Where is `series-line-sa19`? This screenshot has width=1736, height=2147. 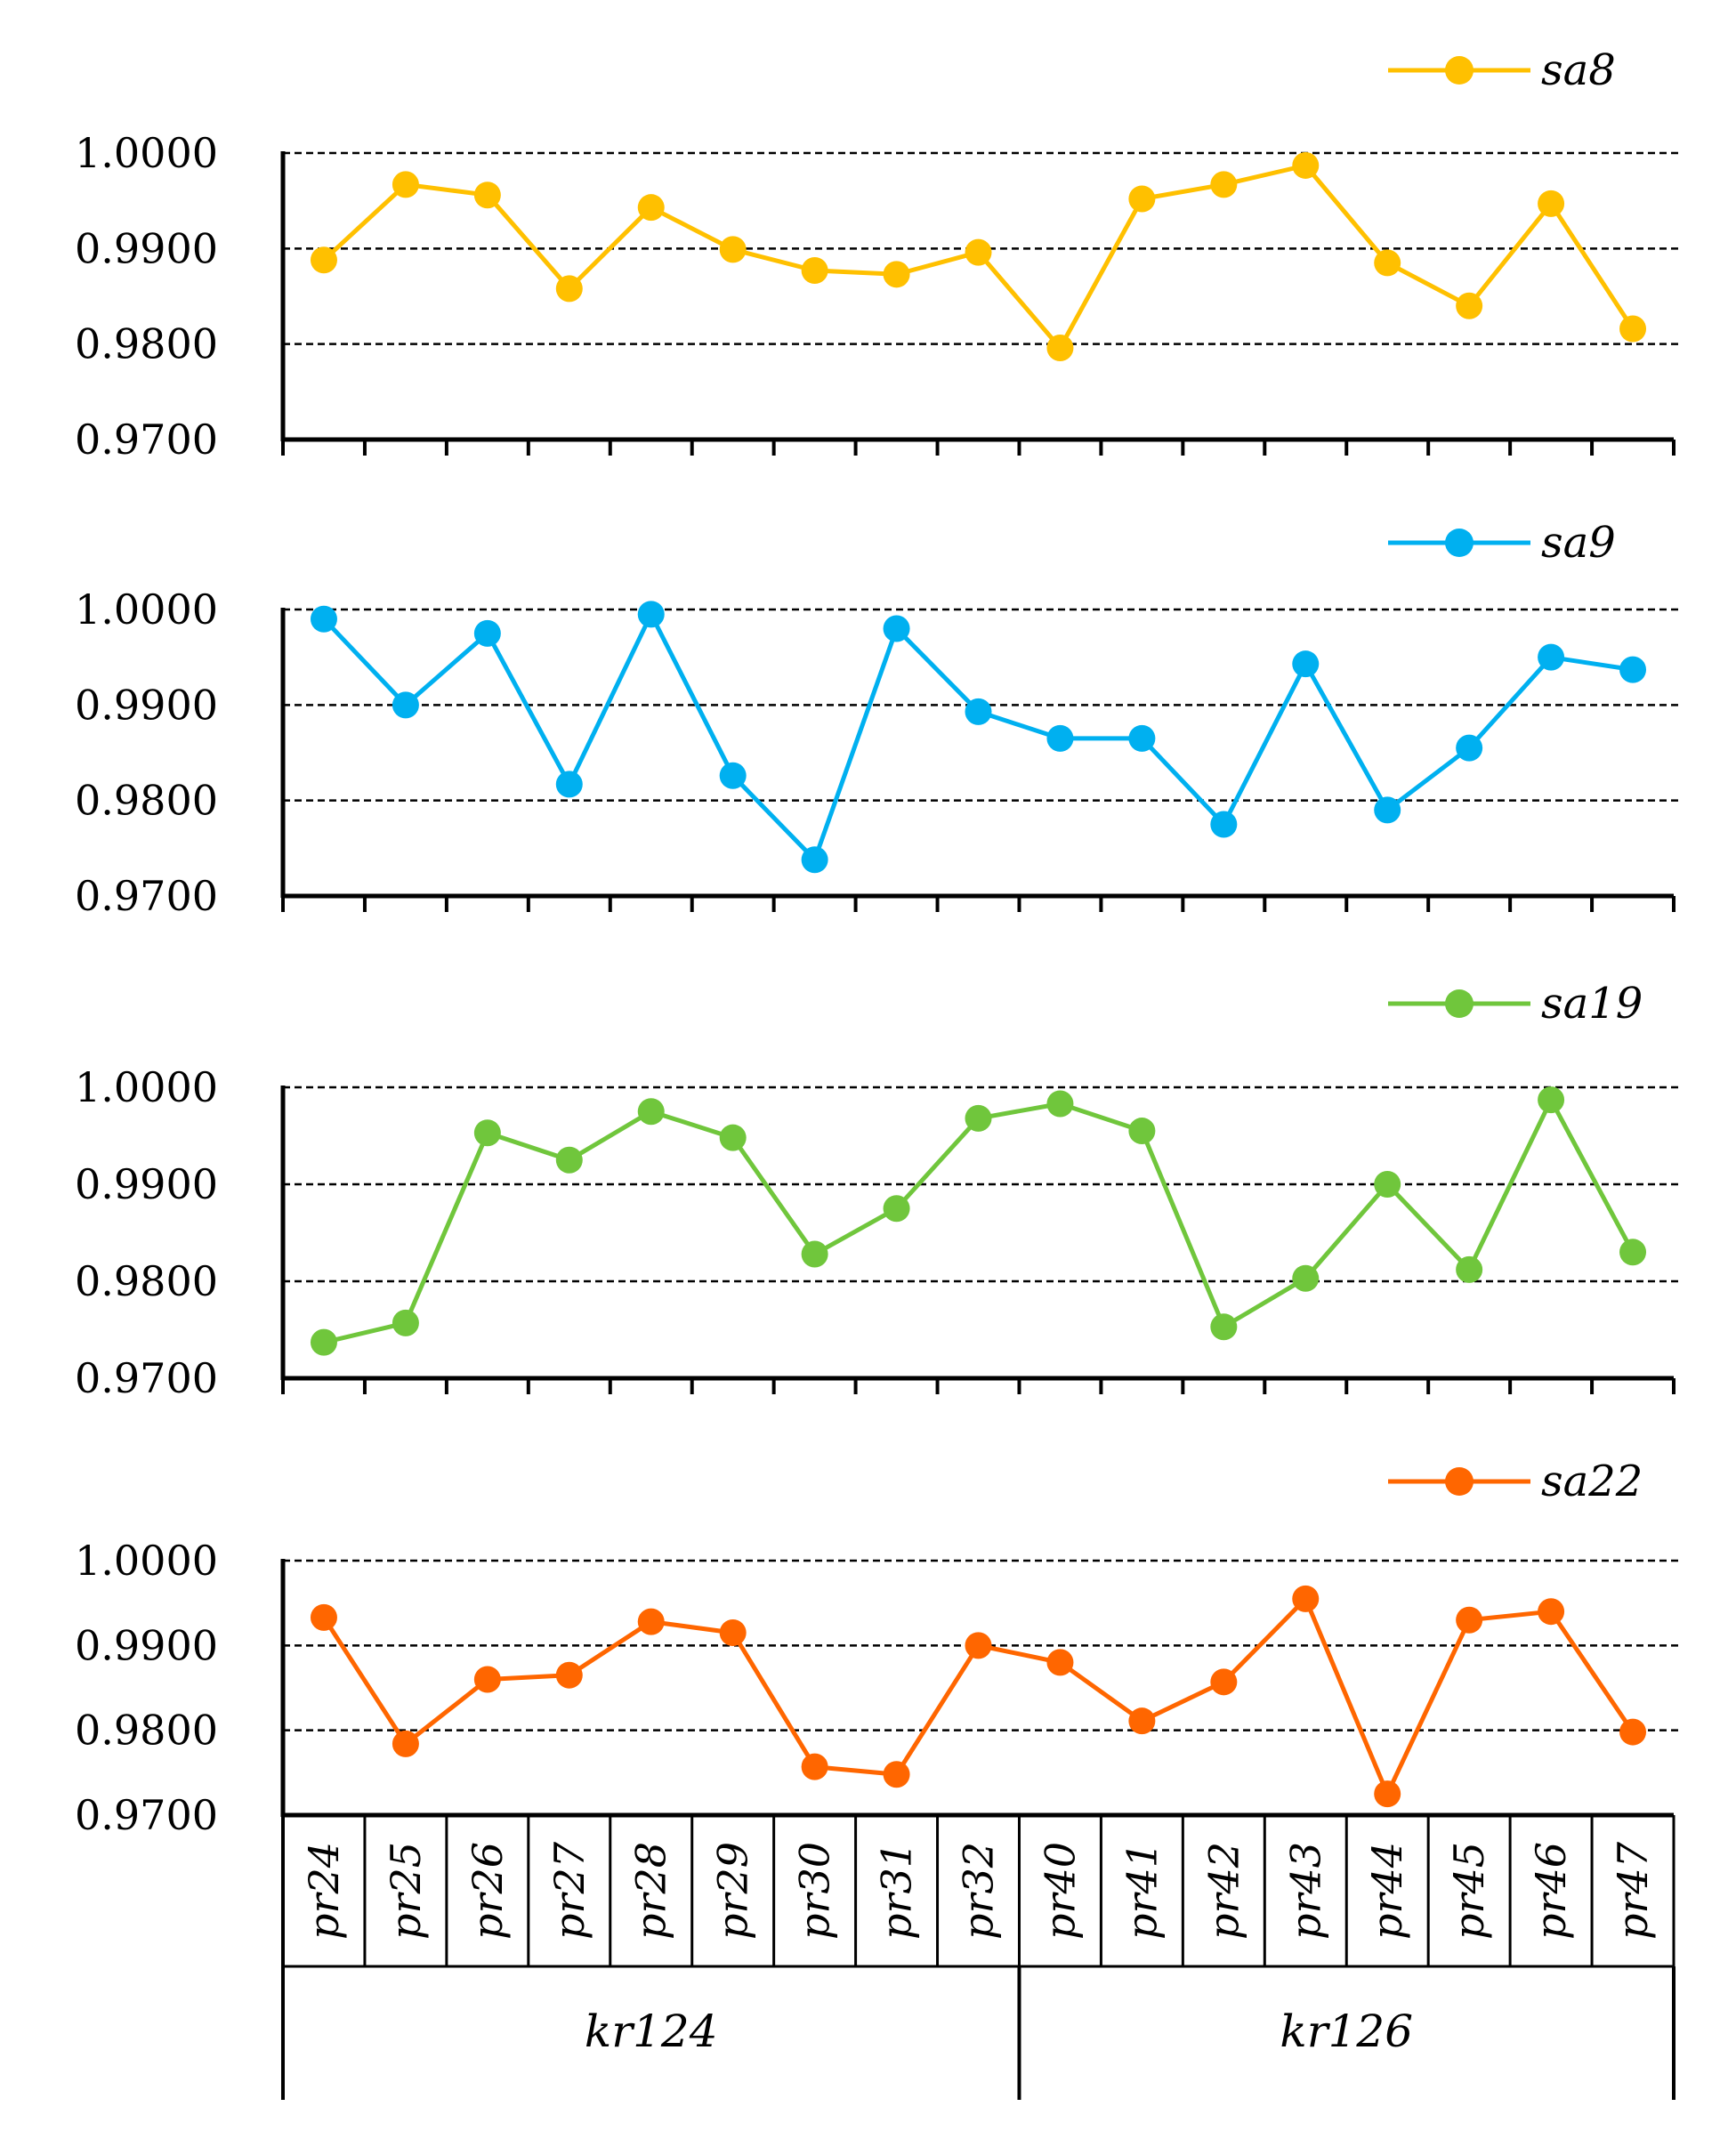 series-line-sa19 is located at coordinates (979, 1221).